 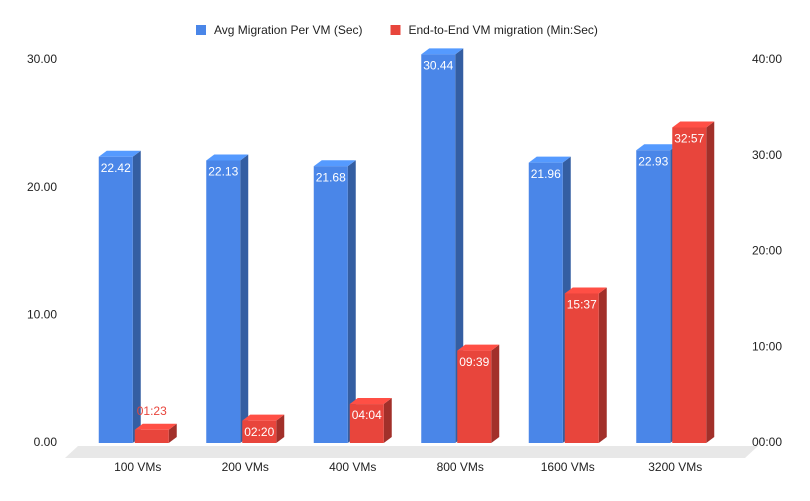 What do you see at coordinates (331, 177) in the screenshot?
I see `data-label: 21.68` at bounding box center [331, 177].